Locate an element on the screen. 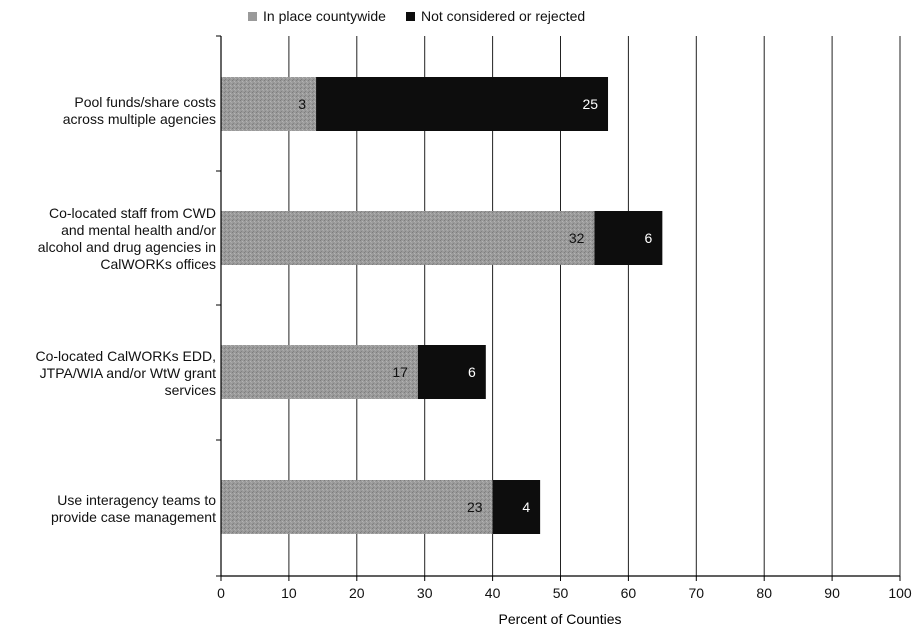  data-label-in-place-2: 17 is located at coordinates (400, 372).